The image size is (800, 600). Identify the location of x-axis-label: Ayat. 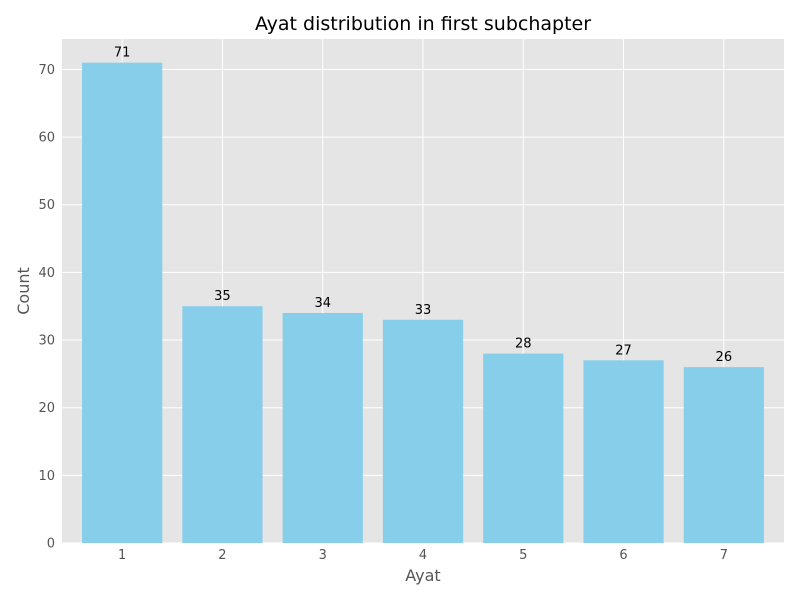
(422, 575).